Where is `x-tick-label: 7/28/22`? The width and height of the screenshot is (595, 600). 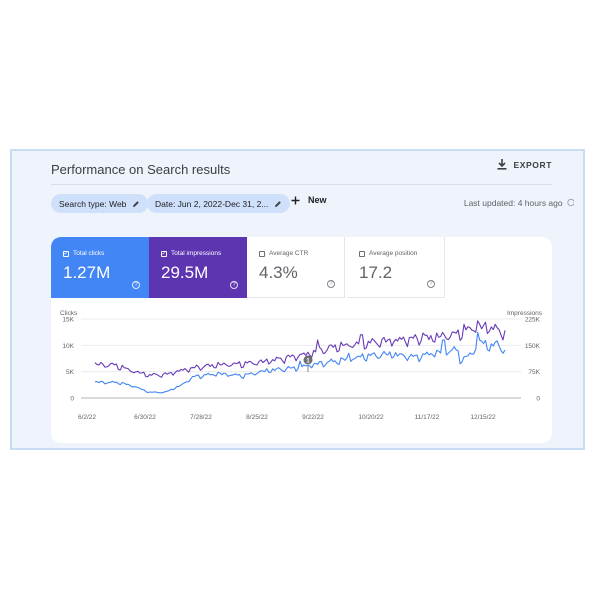 x-tick-label: 7/28/22 is located at coordinates (201, 417).